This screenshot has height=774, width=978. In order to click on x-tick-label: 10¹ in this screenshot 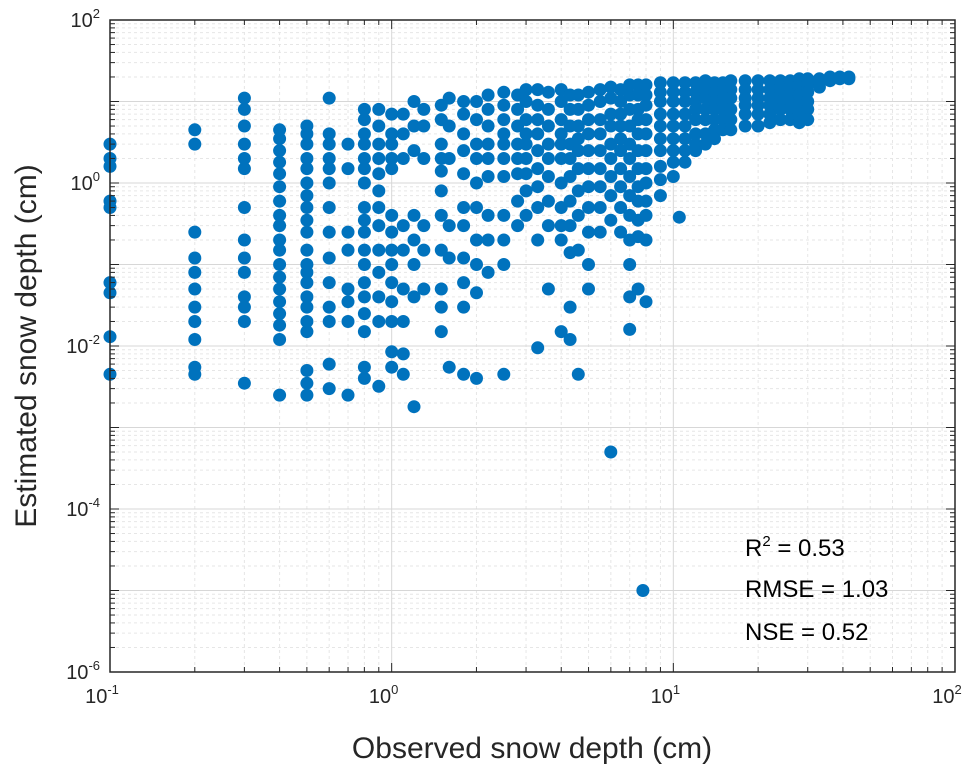, I will do `click(665, 695)`.